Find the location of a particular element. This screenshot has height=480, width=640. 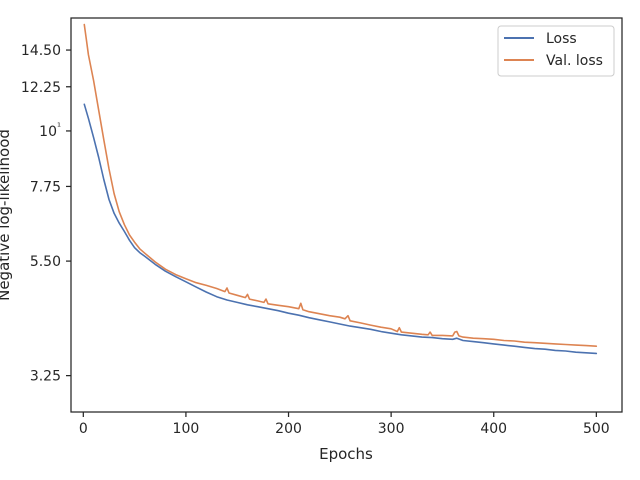

x-axis: 0 100 200 300 400 500 is located at coordinates (344, 424).